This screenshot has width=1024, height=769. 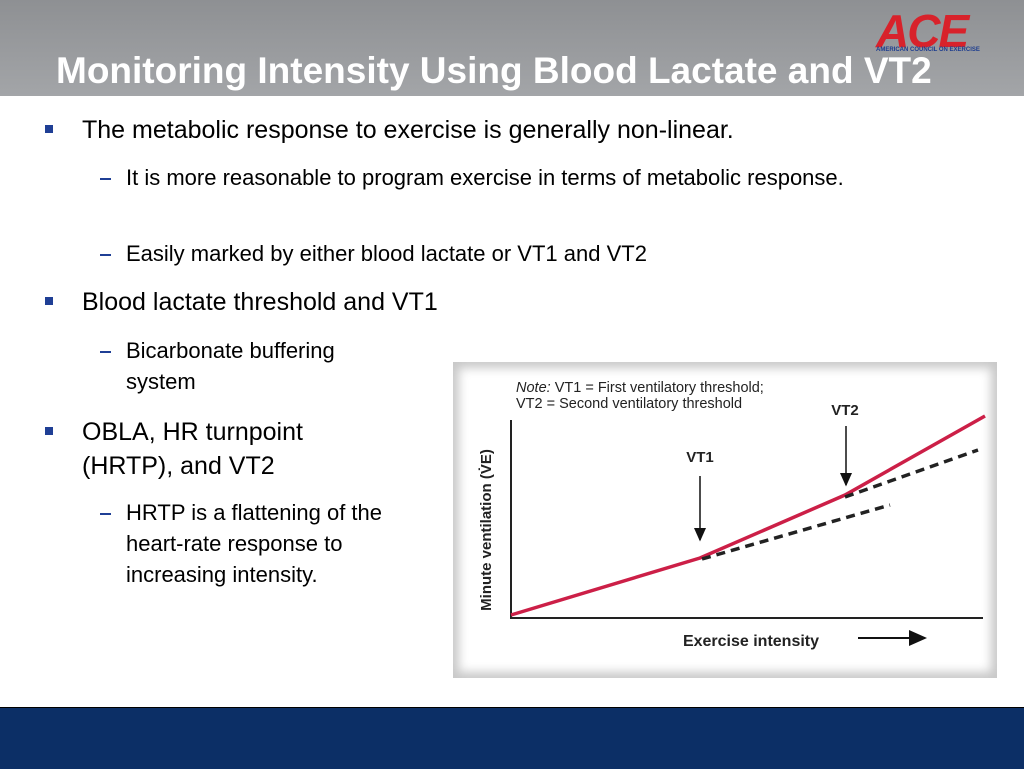 I want to click on note-label: Note:, so click(x=533, y=388).